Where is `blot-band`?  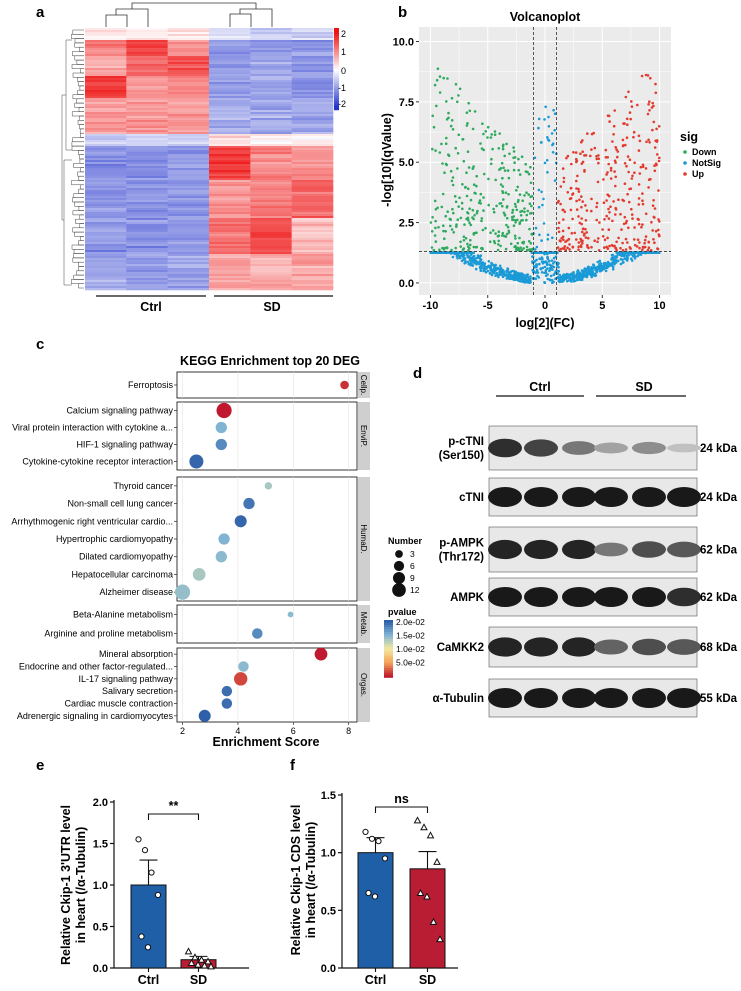 blot-band is located at coordinates (611, 549).